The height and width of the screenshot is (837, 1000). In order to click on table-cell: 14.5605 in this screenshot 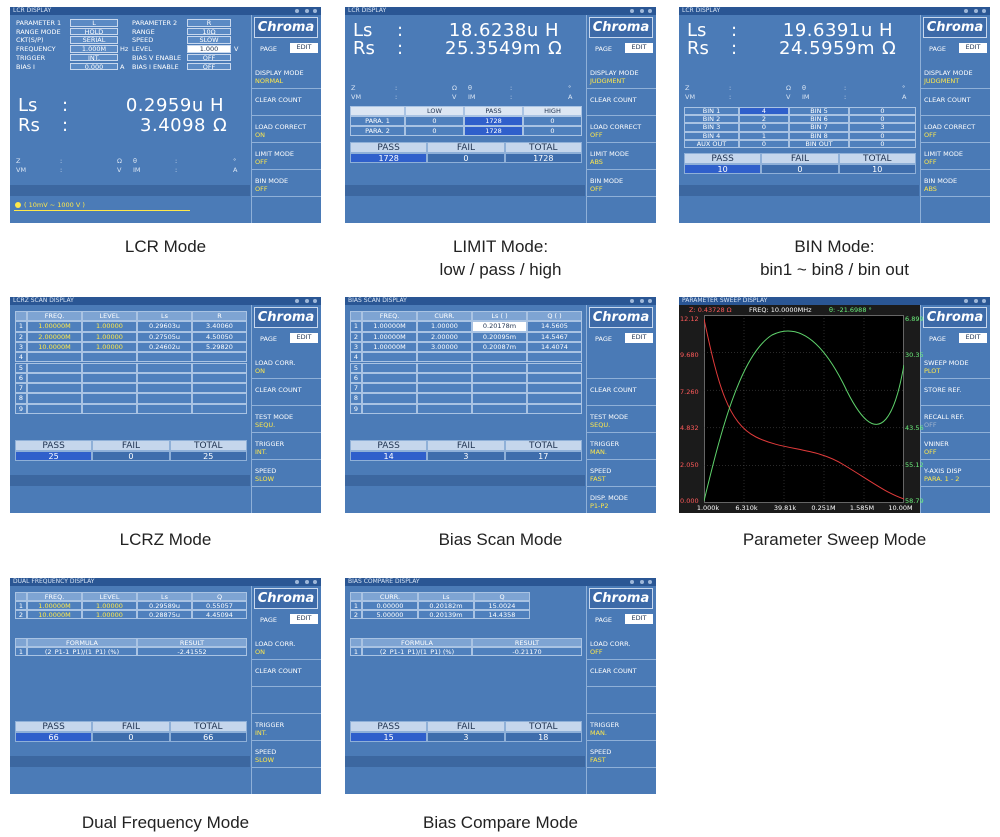, I will do `click(554, 326)`.